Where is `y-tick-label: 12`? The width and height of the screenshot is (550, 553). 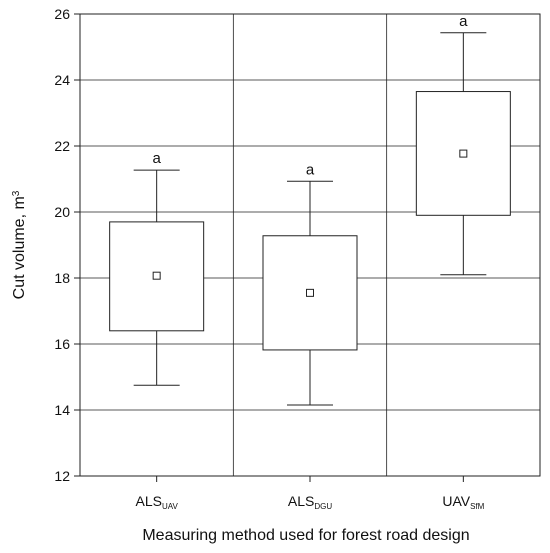
y-tick-label: 12 is located at coordinates (62, 476).